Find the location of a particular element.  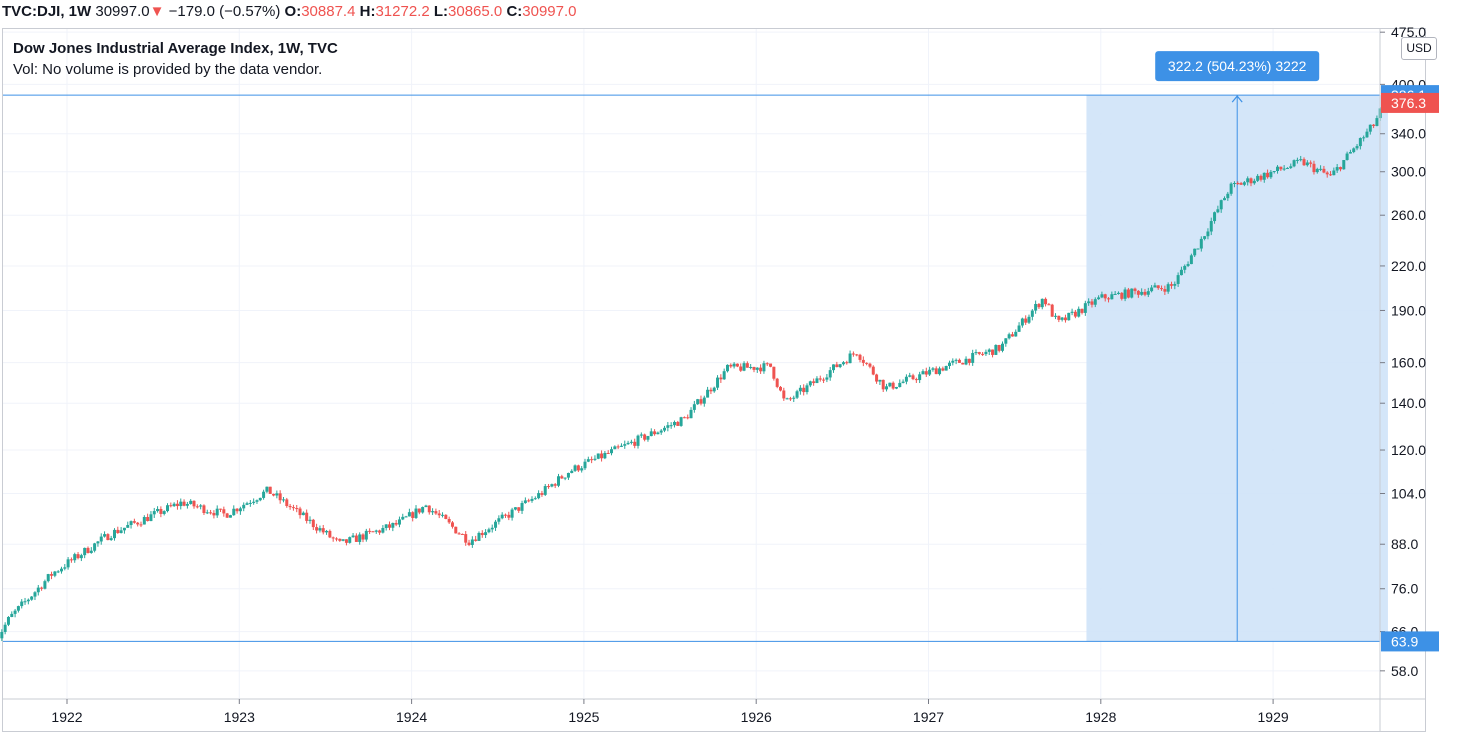

symbol-name: TVC:DJI, 1W is located at coordinates (47, 11).